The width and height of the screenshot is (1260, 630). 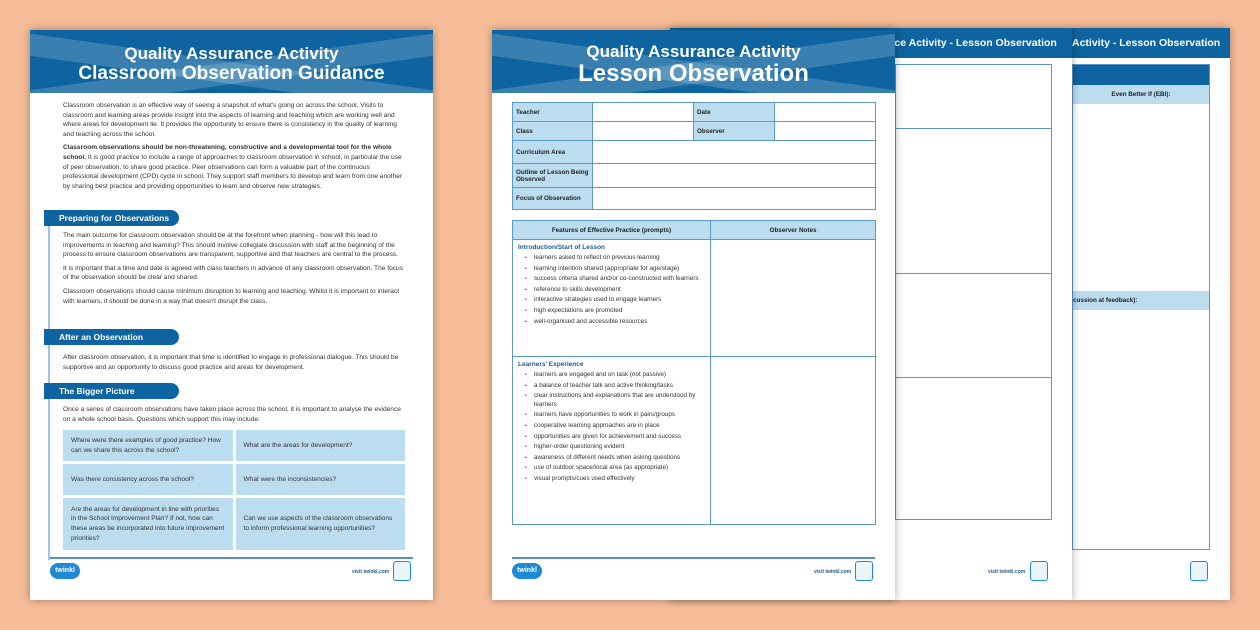 What do you see at coordinates (231, 53) in the screenshot?
I see `guidance-title: Quality Assurance Activity` at bounding box center [231, 53].